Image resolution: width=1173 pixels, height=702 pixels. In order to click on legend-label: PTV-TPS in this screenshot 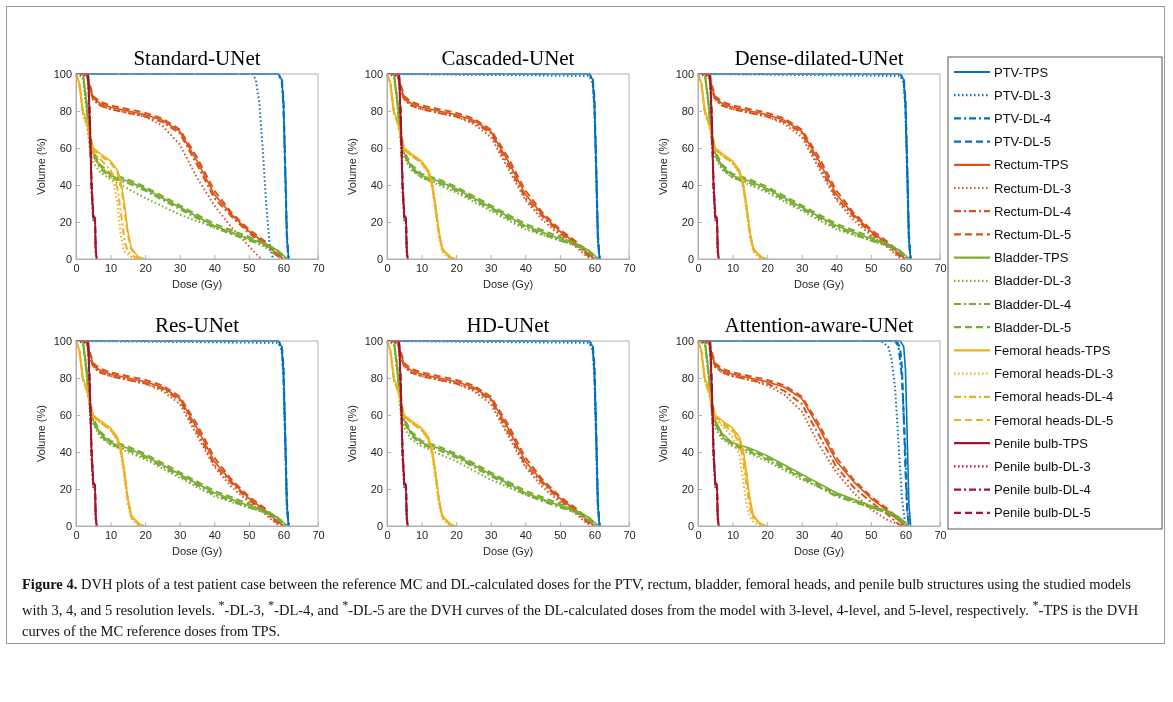, I will do `click(1021, 72)`.